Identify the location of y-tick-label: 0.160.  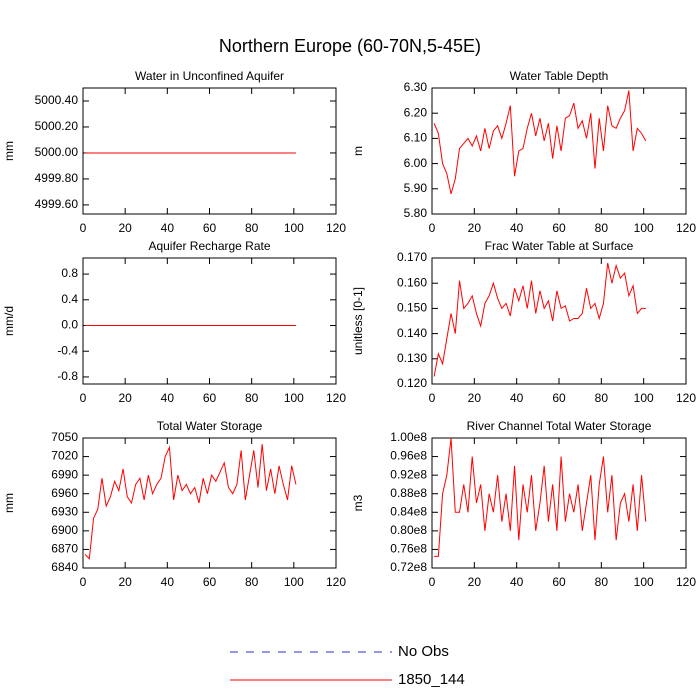
(412, 282).